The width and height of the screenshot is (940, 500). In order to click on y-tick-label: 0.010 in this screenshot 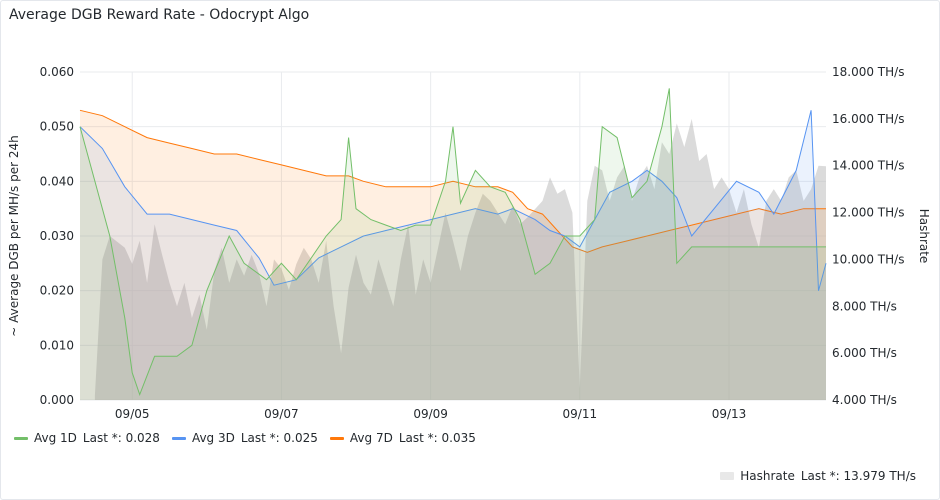, I will do `click(57, 345)`.